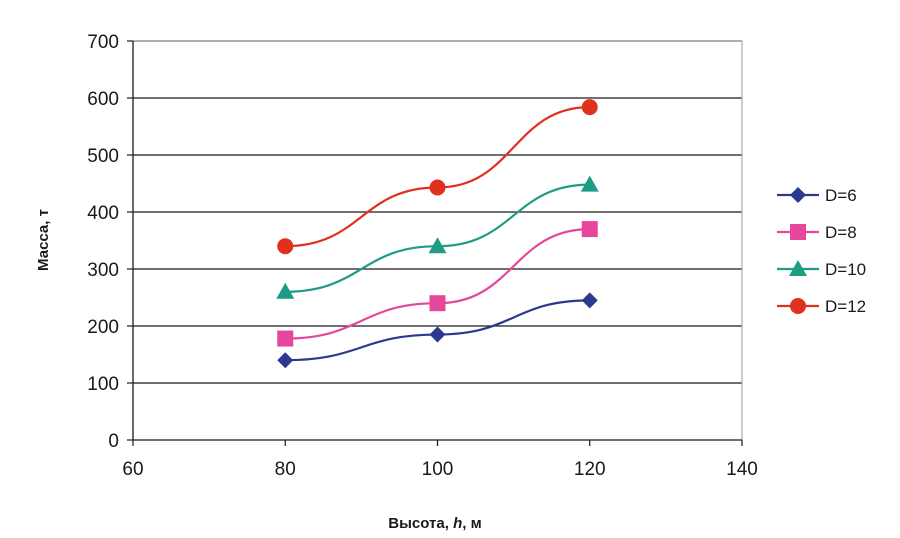 The height and width of the screenshot is (538, 900). I want to click on series-line, so click(437, 177).